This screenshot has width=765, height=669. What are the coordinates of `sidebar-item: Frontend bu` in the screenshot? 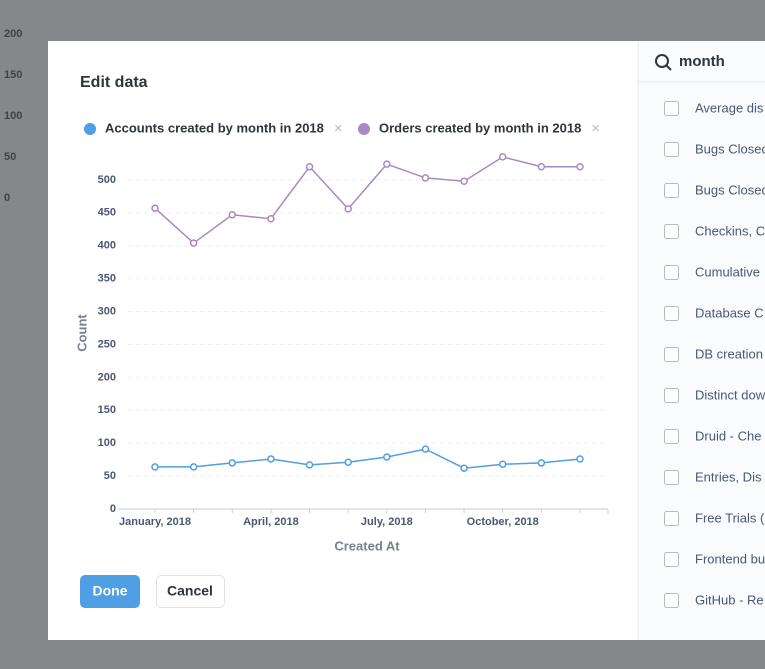 It's located at (730, 558).